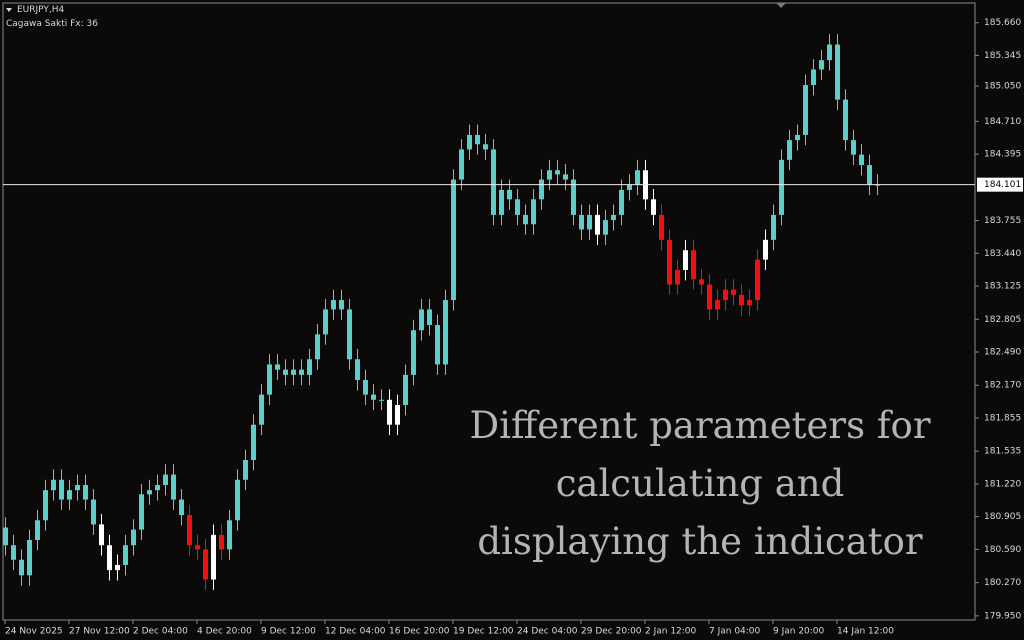 This screenshot has width=1024, height=640. Describe the element at coordinates (1002, 583) in the screenshot. I see `y-tick-label: 180.270` at that location.